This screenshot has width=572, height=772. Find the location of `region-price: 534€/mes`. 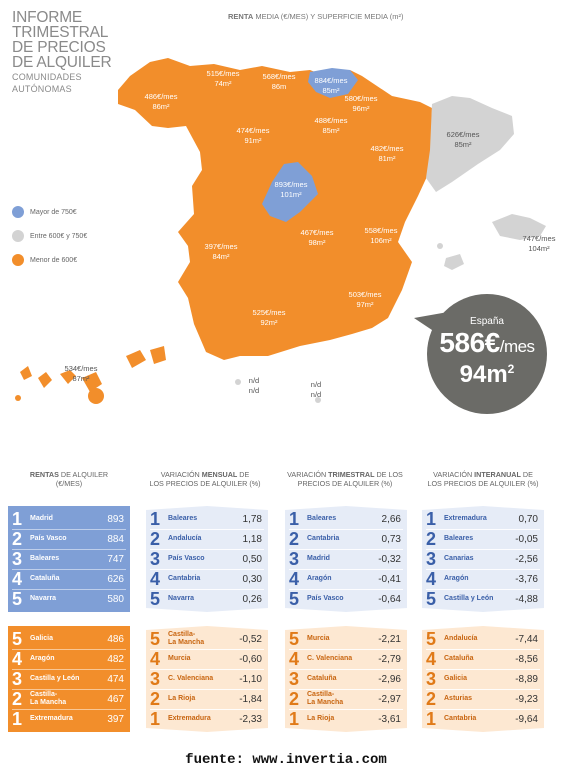

region-price: 534€/mes is located at coordinates (81, 368).